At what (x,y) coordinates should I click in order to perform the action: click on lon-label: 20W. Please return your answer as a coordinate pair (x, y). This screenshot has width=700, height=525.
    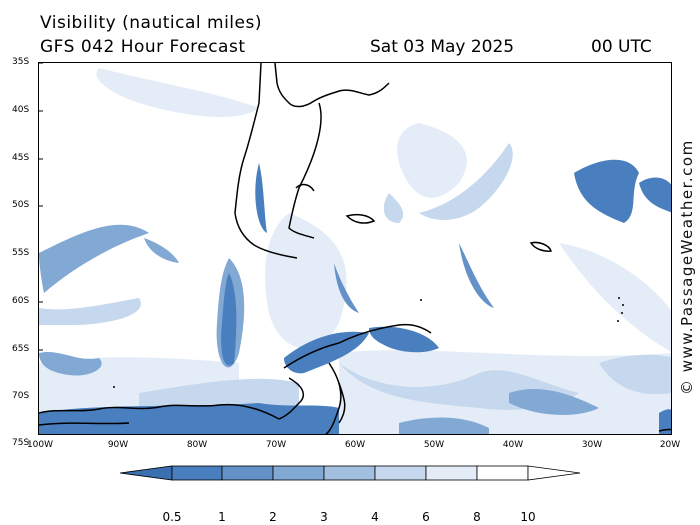
    Looking at the image, I should click on (670, 445).